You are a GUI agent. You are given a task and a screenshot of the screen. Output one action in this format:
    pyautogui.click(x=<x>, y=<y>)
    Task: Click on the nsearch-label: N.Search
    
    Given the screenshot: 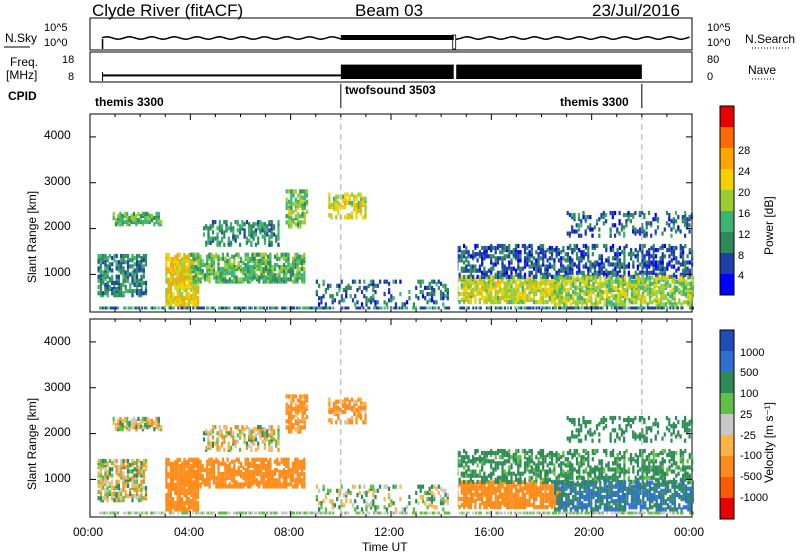 What is the action you would take?
    pyautogui.click(x=770, y=39)
    